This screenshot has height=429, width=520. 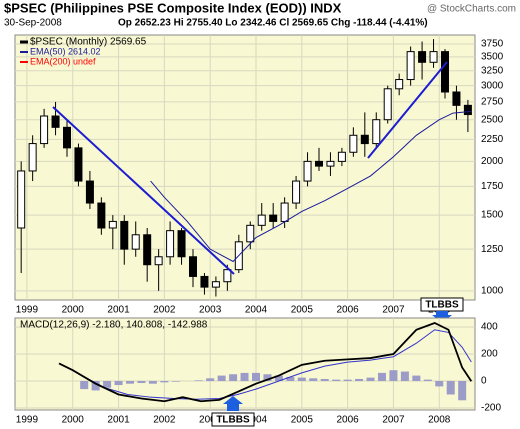 What do you see at coordinates (492, 139) in the screenshot?
I see `y-tick-label: 2250` at bounding box center [492, 139].